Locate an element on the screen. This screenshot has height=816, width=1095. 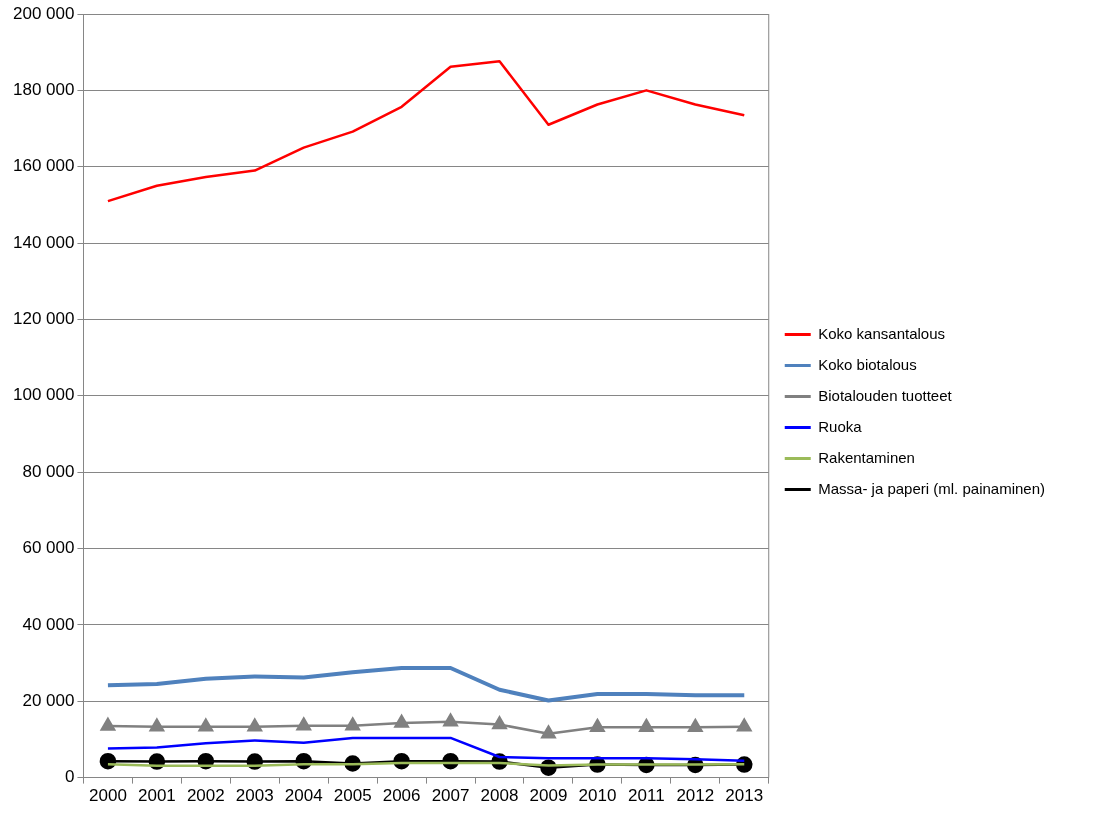
x-tick-label: 2011 is located at coordinates (646, 796).